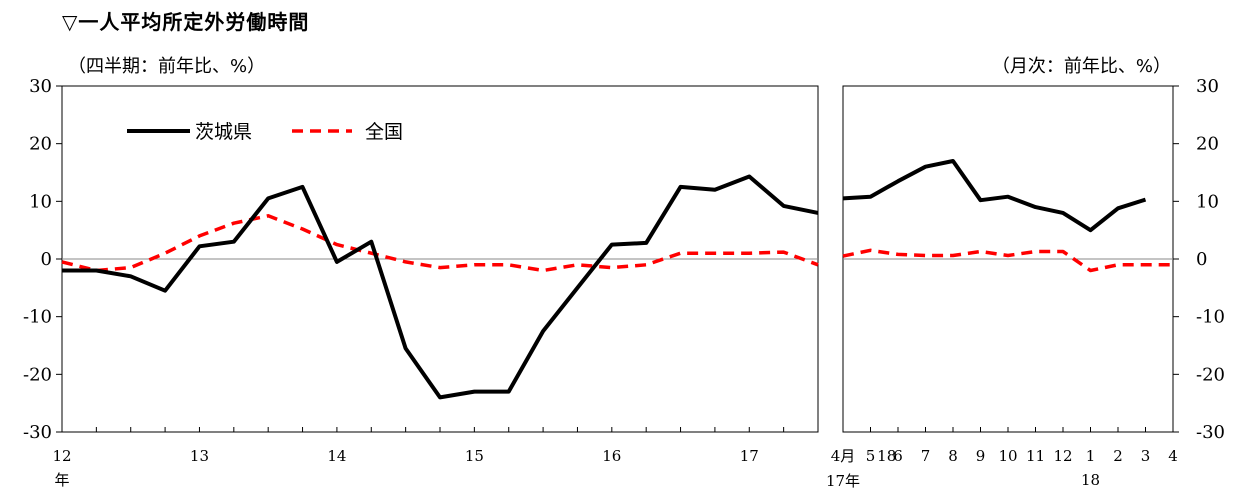  Describe the element at coordinates (167, 66) in the screenshot. I see `quarterly-unit-label: （四半期：前年比、%）` at that location.